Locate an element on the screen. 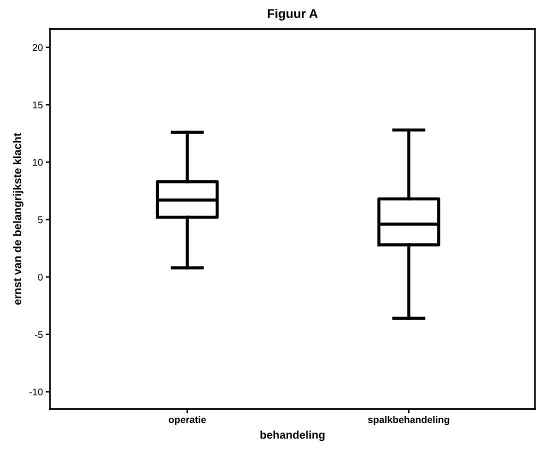 The width and height of the screenshot is (536, 457). y-tick-label: -5 is located at coordinates (38, 334).